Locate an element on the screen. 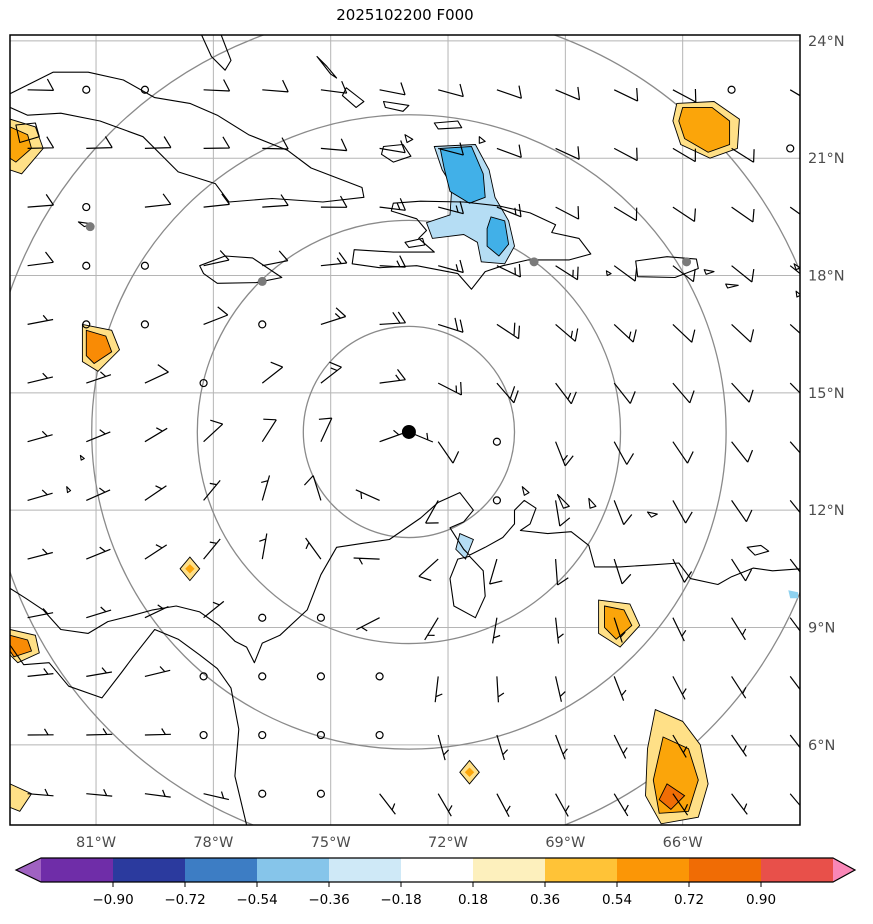 The height and width of the screenshot is (924, 873). x-tick-label: 75°W is located at coordinates (331, 843).